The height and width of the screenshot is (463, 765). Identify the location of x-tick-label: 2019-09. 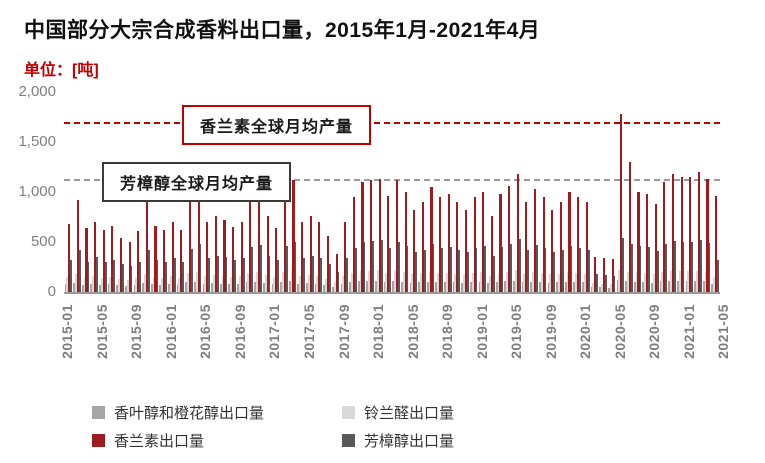
(550, 331).